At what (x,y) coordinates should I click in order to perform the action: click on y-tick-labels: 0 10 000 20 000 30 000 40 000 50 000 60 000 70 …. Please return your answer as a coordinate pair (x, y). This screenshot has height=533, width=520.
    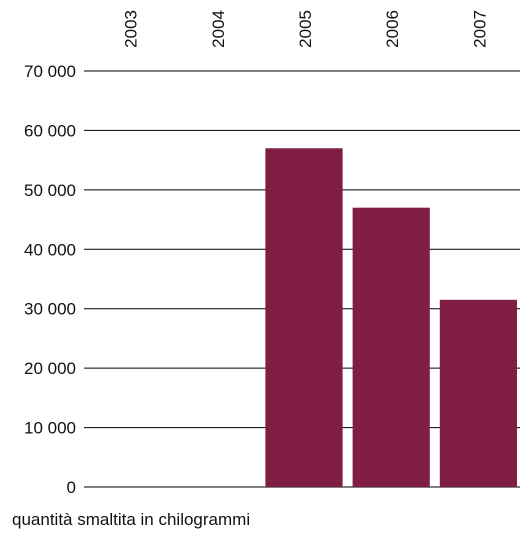
    Looking at the image, I should click on (50, 279).